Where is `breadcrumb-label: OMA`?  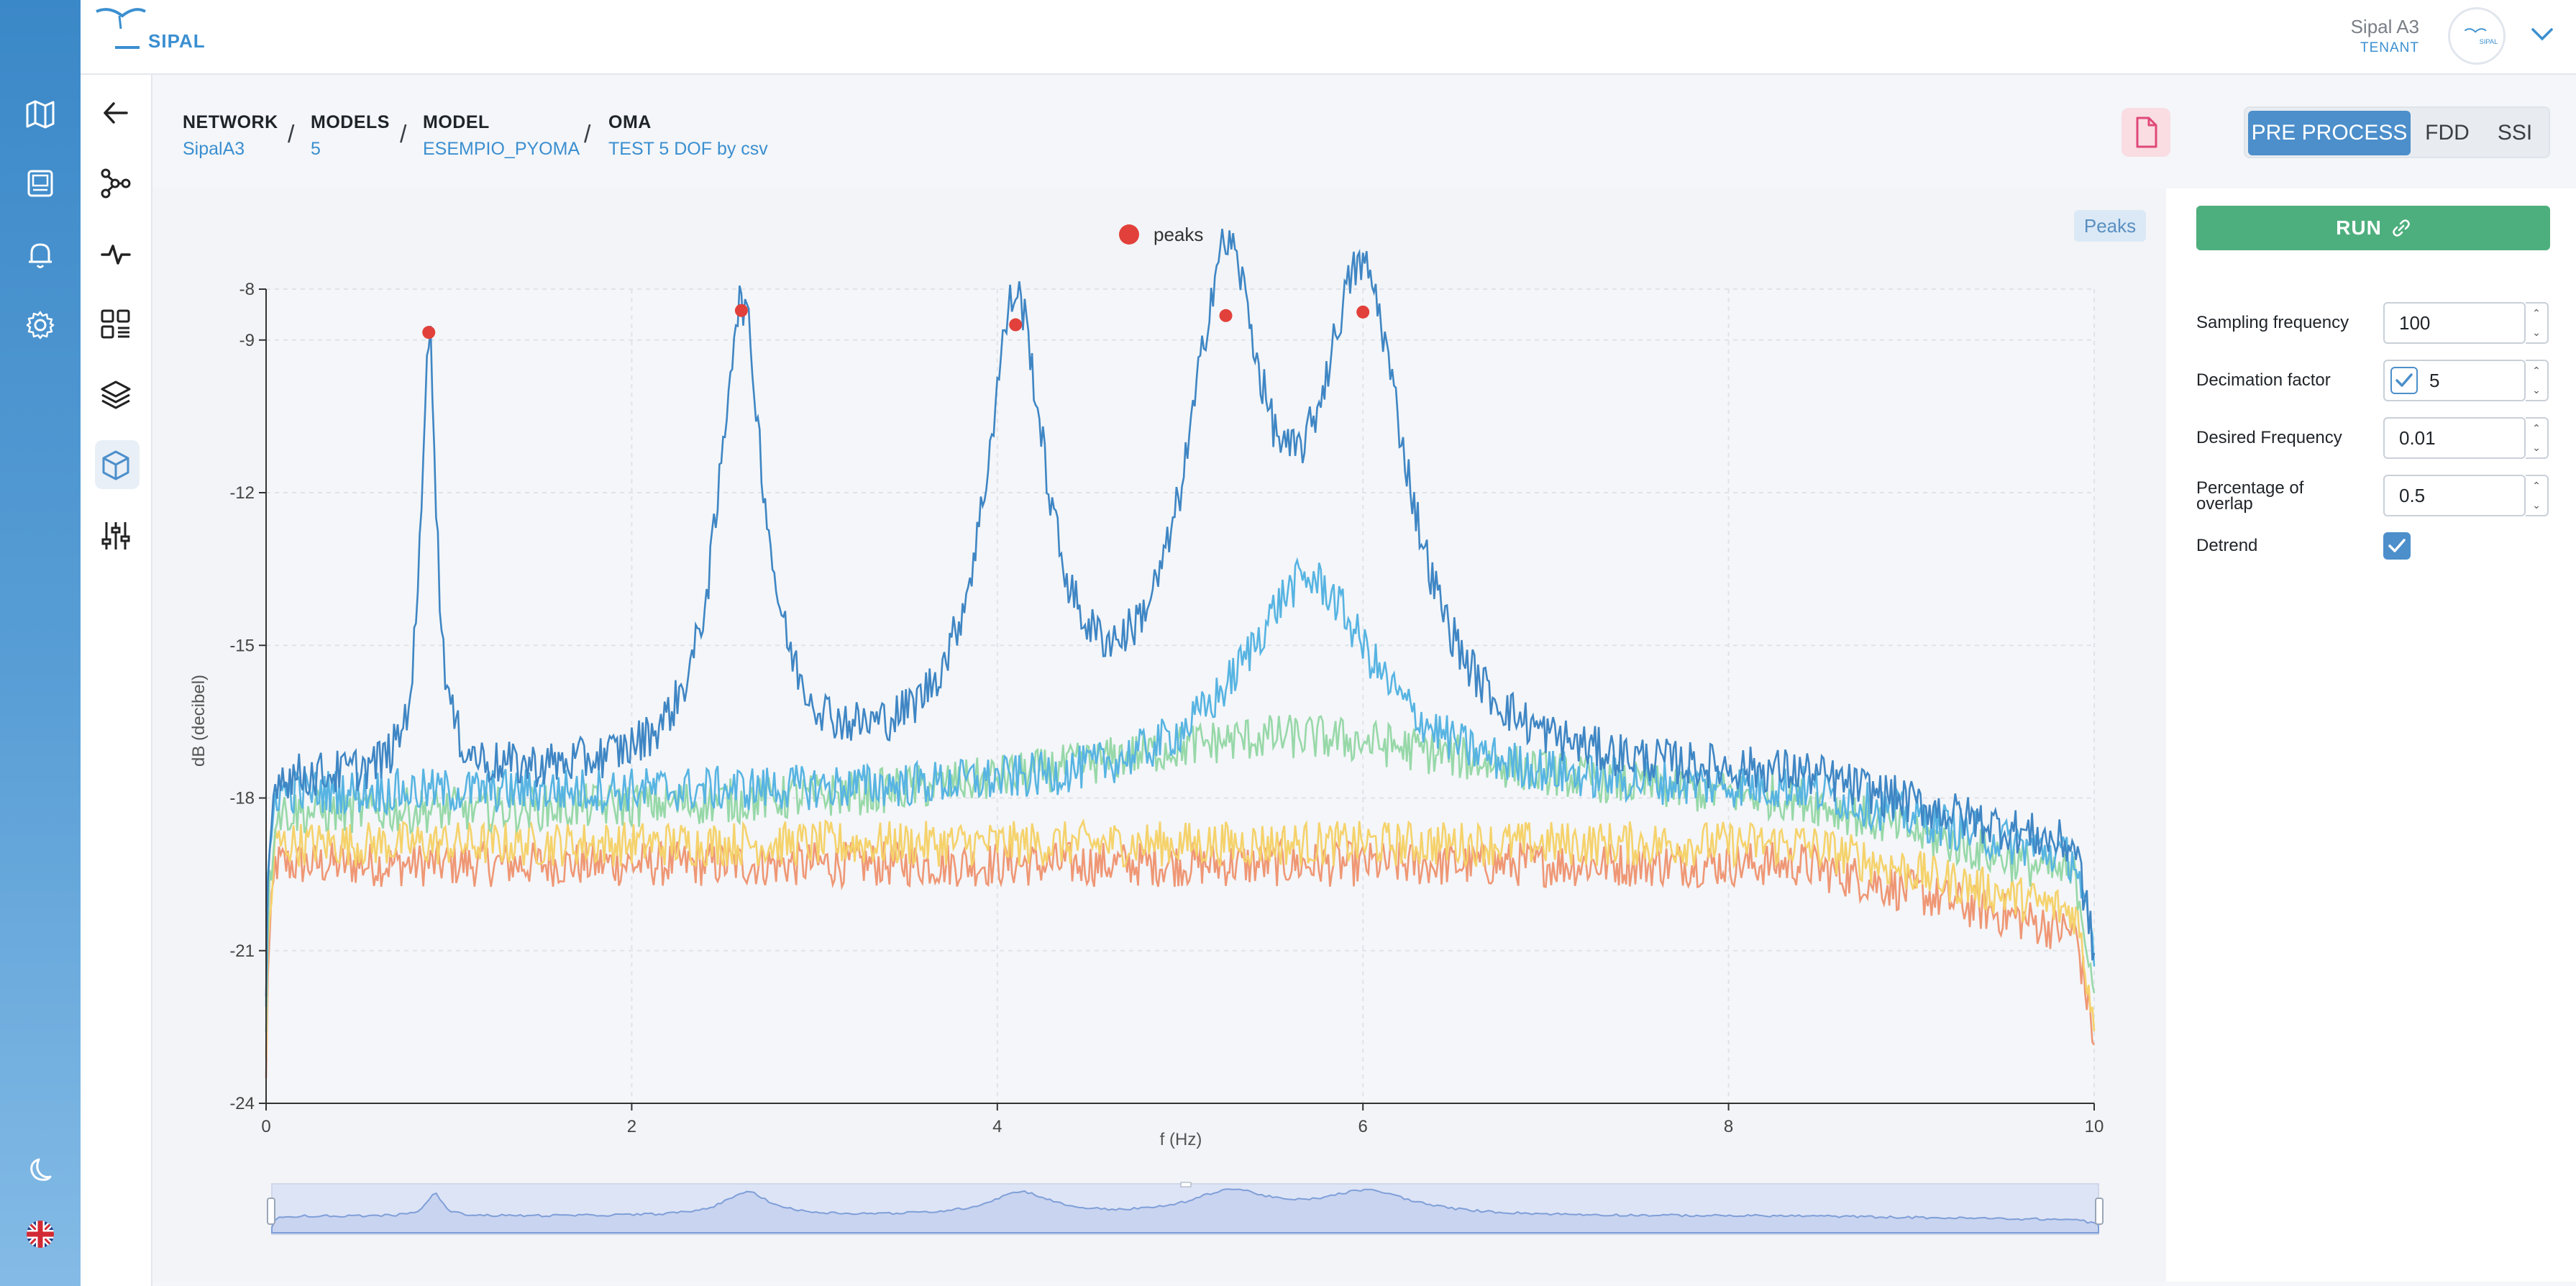 breadcrumb-label: OMA is located at coordinates (630, 122).